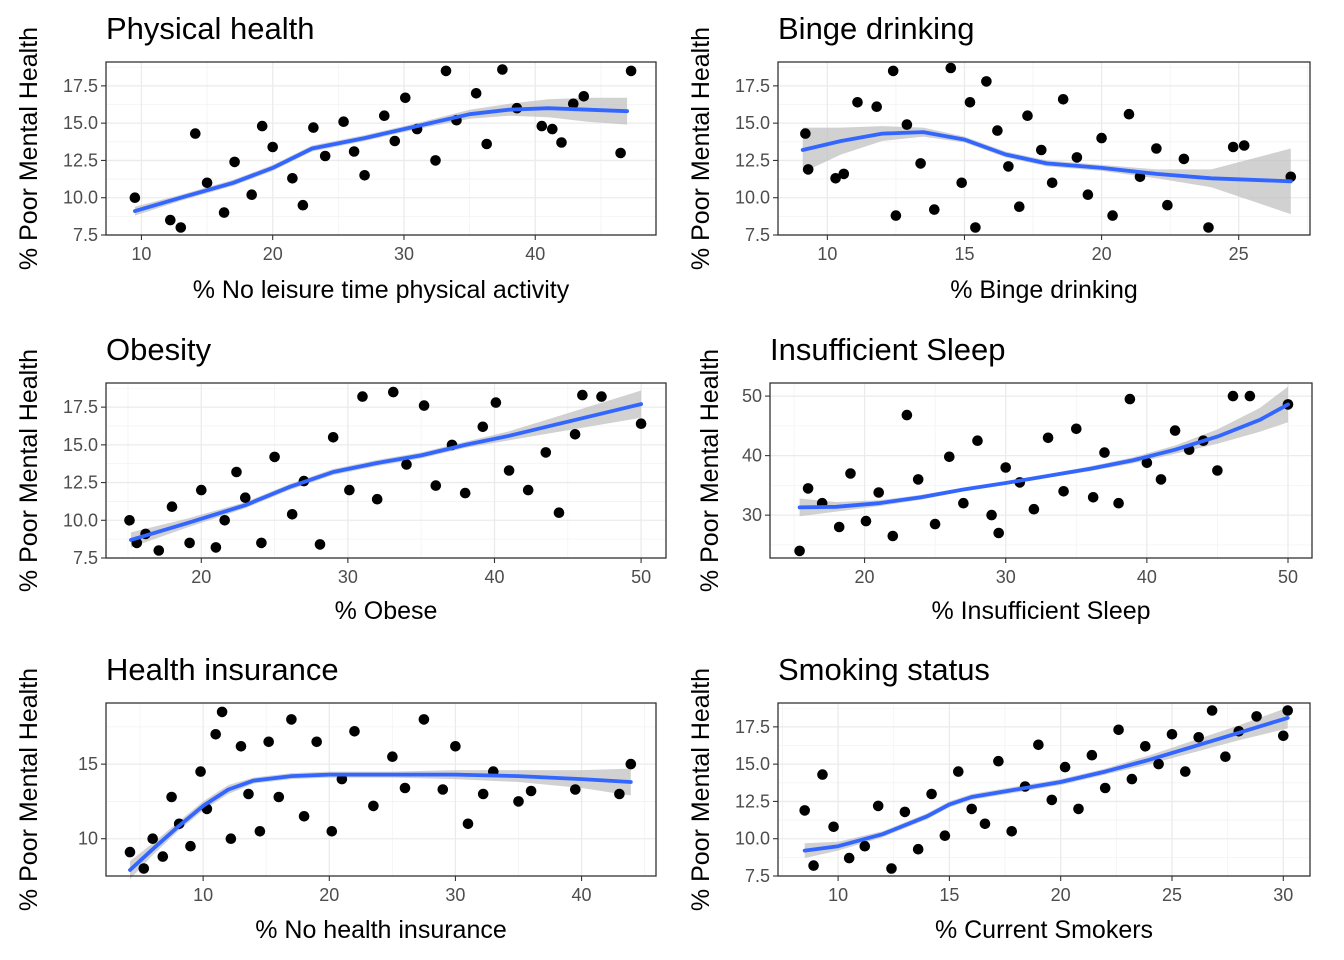 This screenshot has width=1344, height=960. What do you see at coordinates (80, 445) in the screenshot?
I see `y-tick-label: 15.0` at bounding box center [80, 445].